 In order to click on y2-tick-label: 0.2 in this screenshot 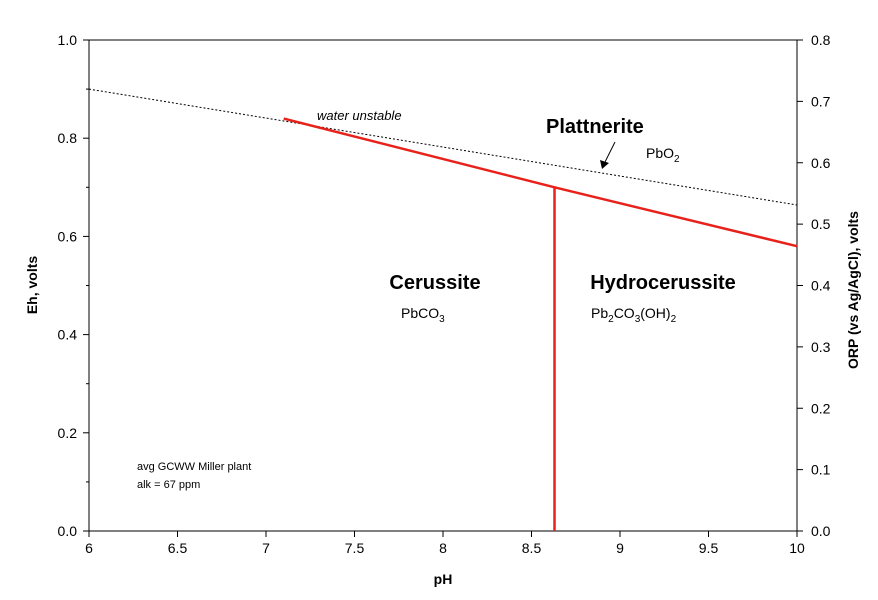, I will do `click(821, 408)`.